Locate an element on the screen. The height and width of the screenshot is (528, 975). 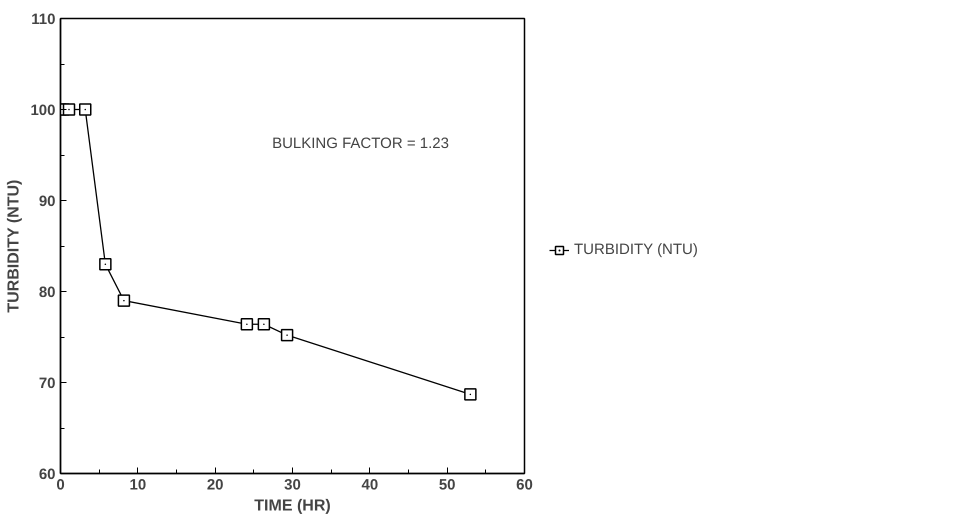
x-tick-label: 20 is located at coordinates (215, 485).